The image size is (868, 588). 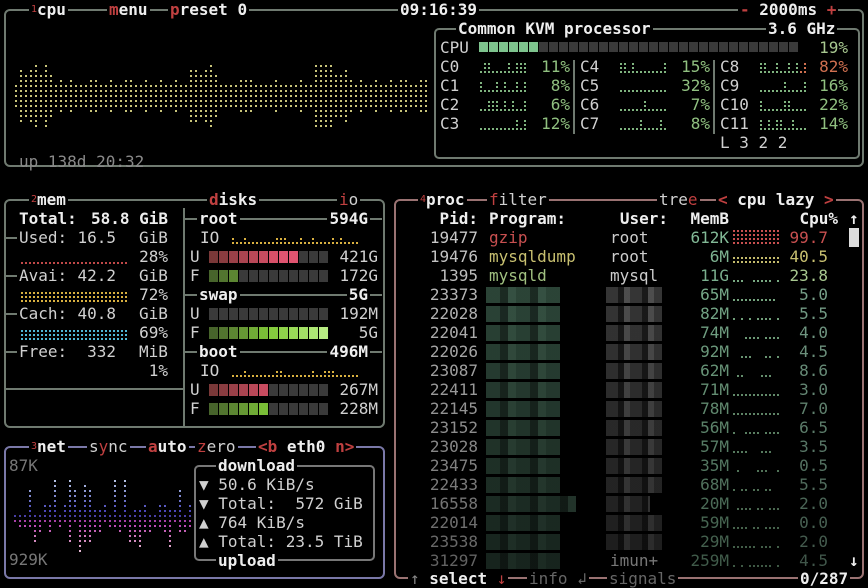 What do you see at coordinates (453, 237) in the screenshot?
I see `process-pid: 19477` at bounding box center [453, 237].